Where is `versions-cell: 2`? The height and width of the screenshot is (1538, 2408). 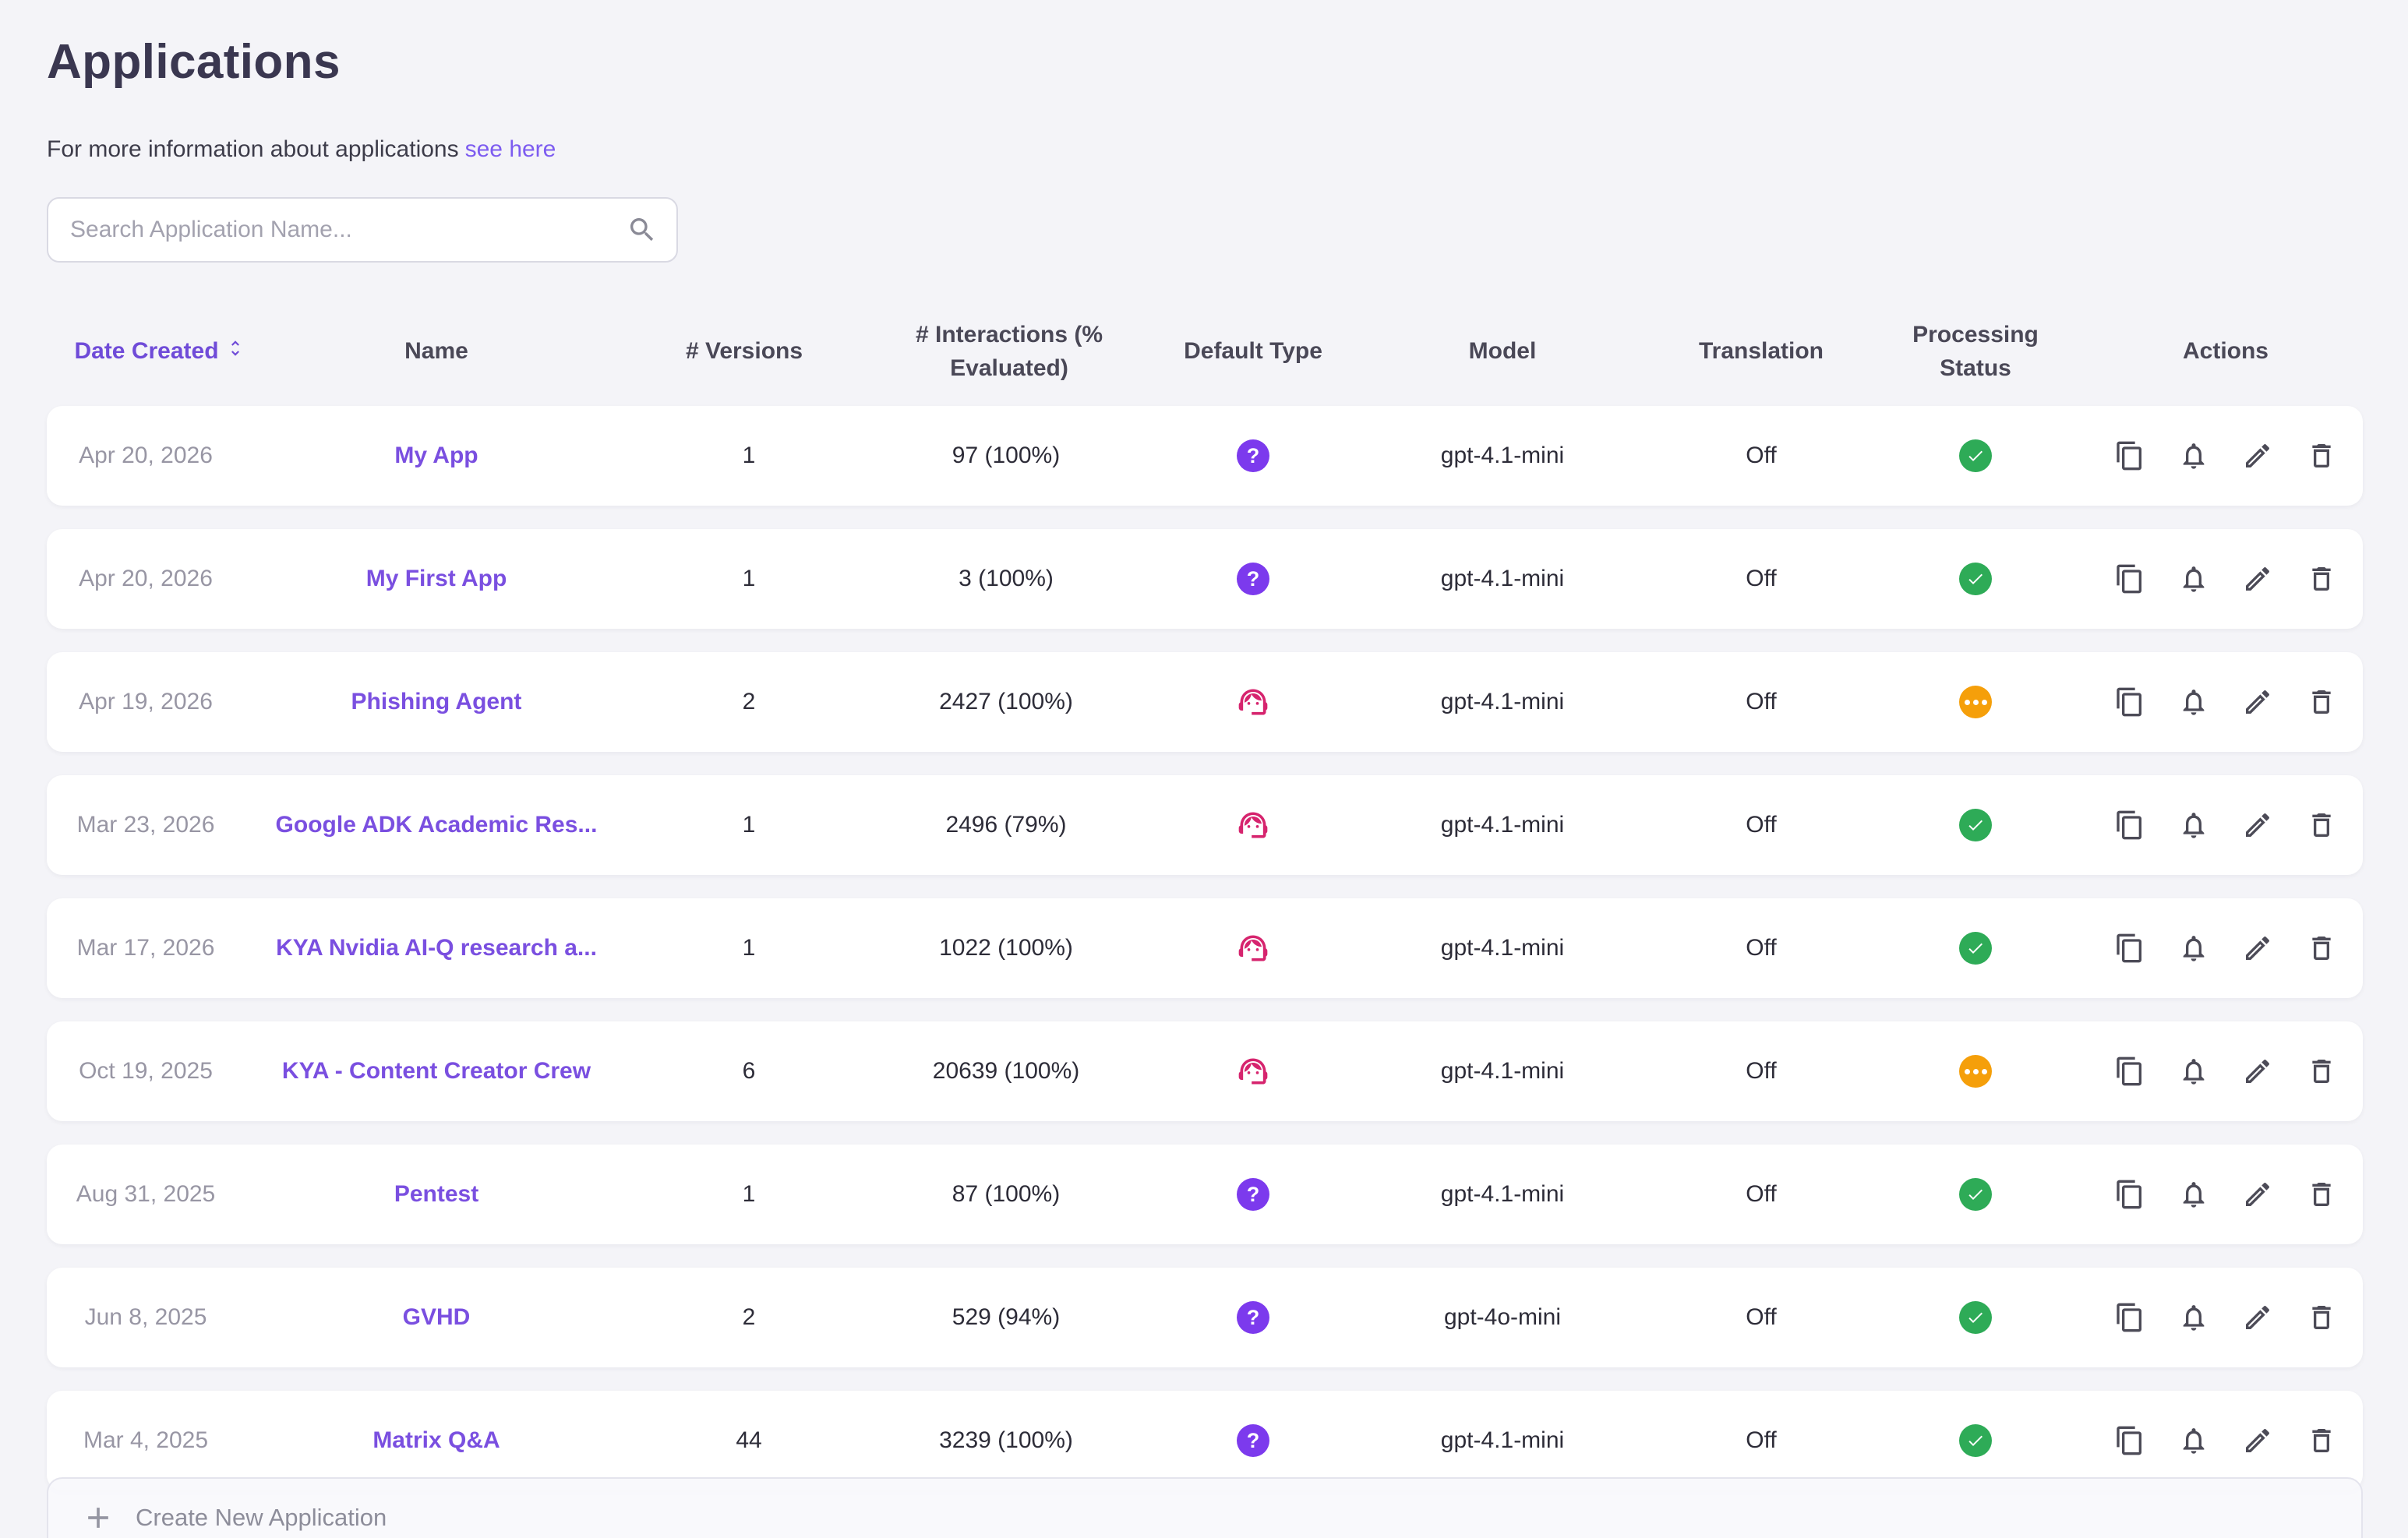 versions-cell: 2 is located at coordinates (749, 701).